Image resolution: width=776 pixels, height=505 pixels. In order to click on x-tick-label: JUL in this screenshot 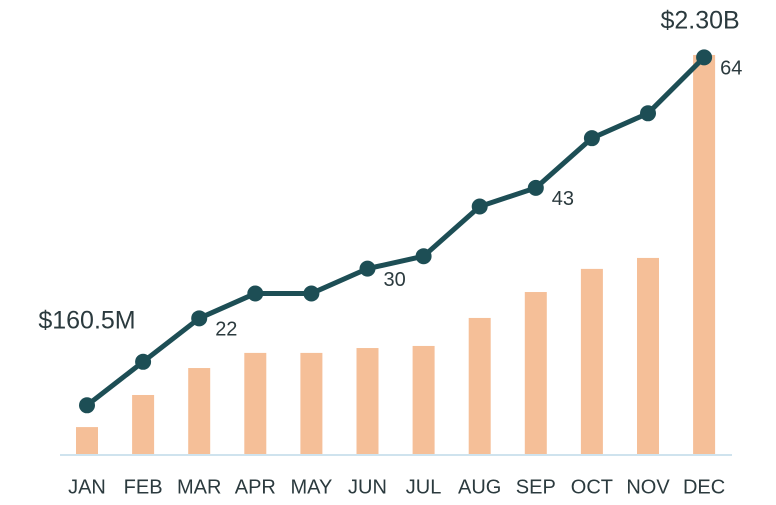, I will do `click(424, 487)`.